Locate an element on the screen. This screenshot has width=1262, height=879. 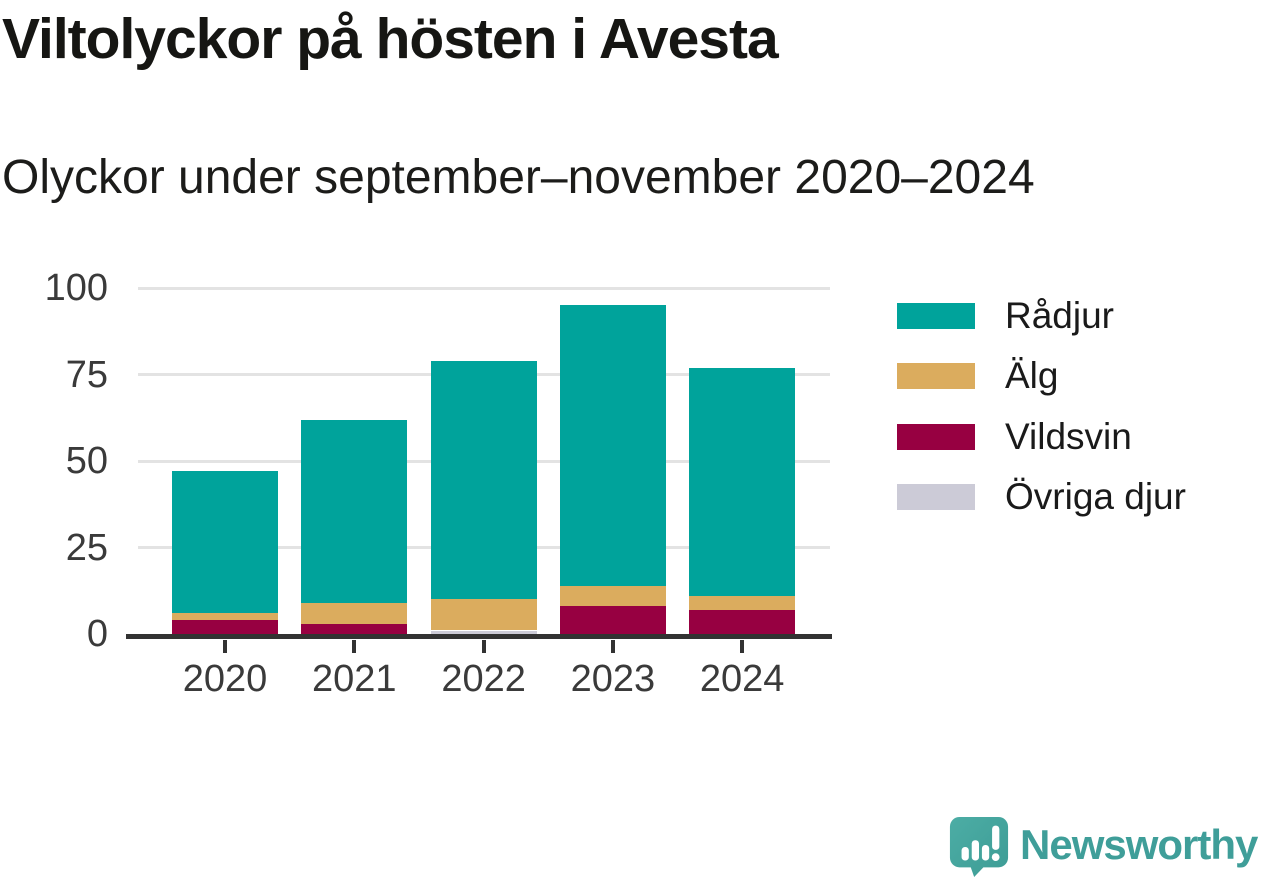
bar-2020-segment-vildsvin is located at coordinates (225, 627).